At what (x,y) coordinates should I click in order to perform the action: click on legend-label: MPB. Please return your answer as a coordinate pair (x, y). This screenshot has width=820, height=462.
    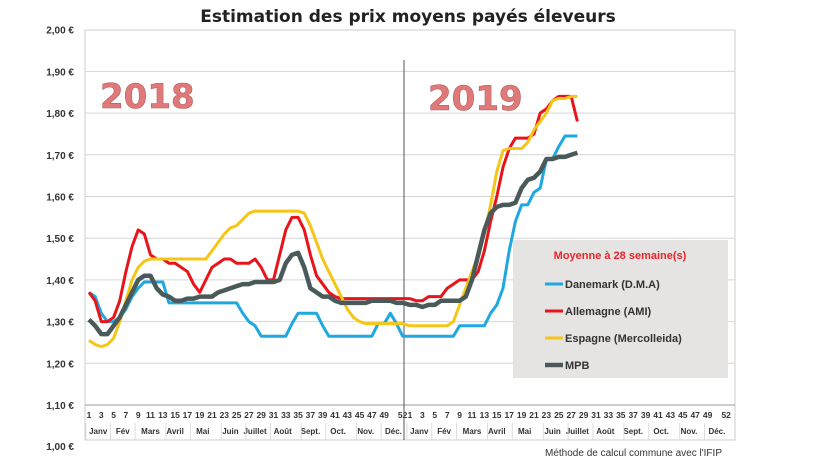
    Looking at the image, I should click on (577, 366).